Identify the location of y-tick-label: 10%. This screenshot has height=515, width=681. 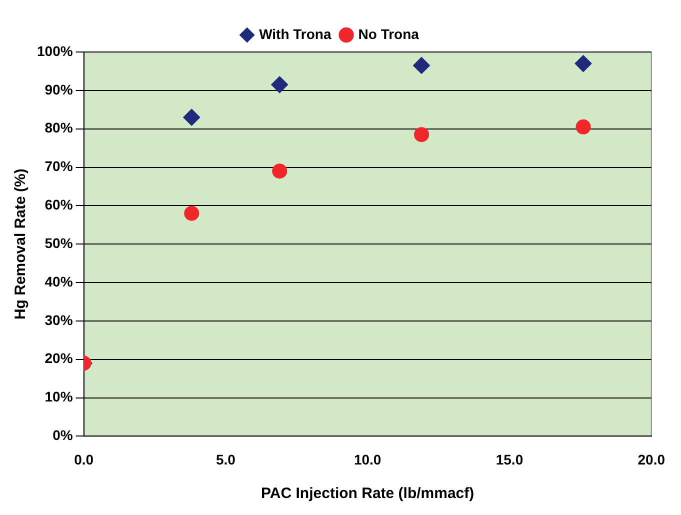
(59, 396).